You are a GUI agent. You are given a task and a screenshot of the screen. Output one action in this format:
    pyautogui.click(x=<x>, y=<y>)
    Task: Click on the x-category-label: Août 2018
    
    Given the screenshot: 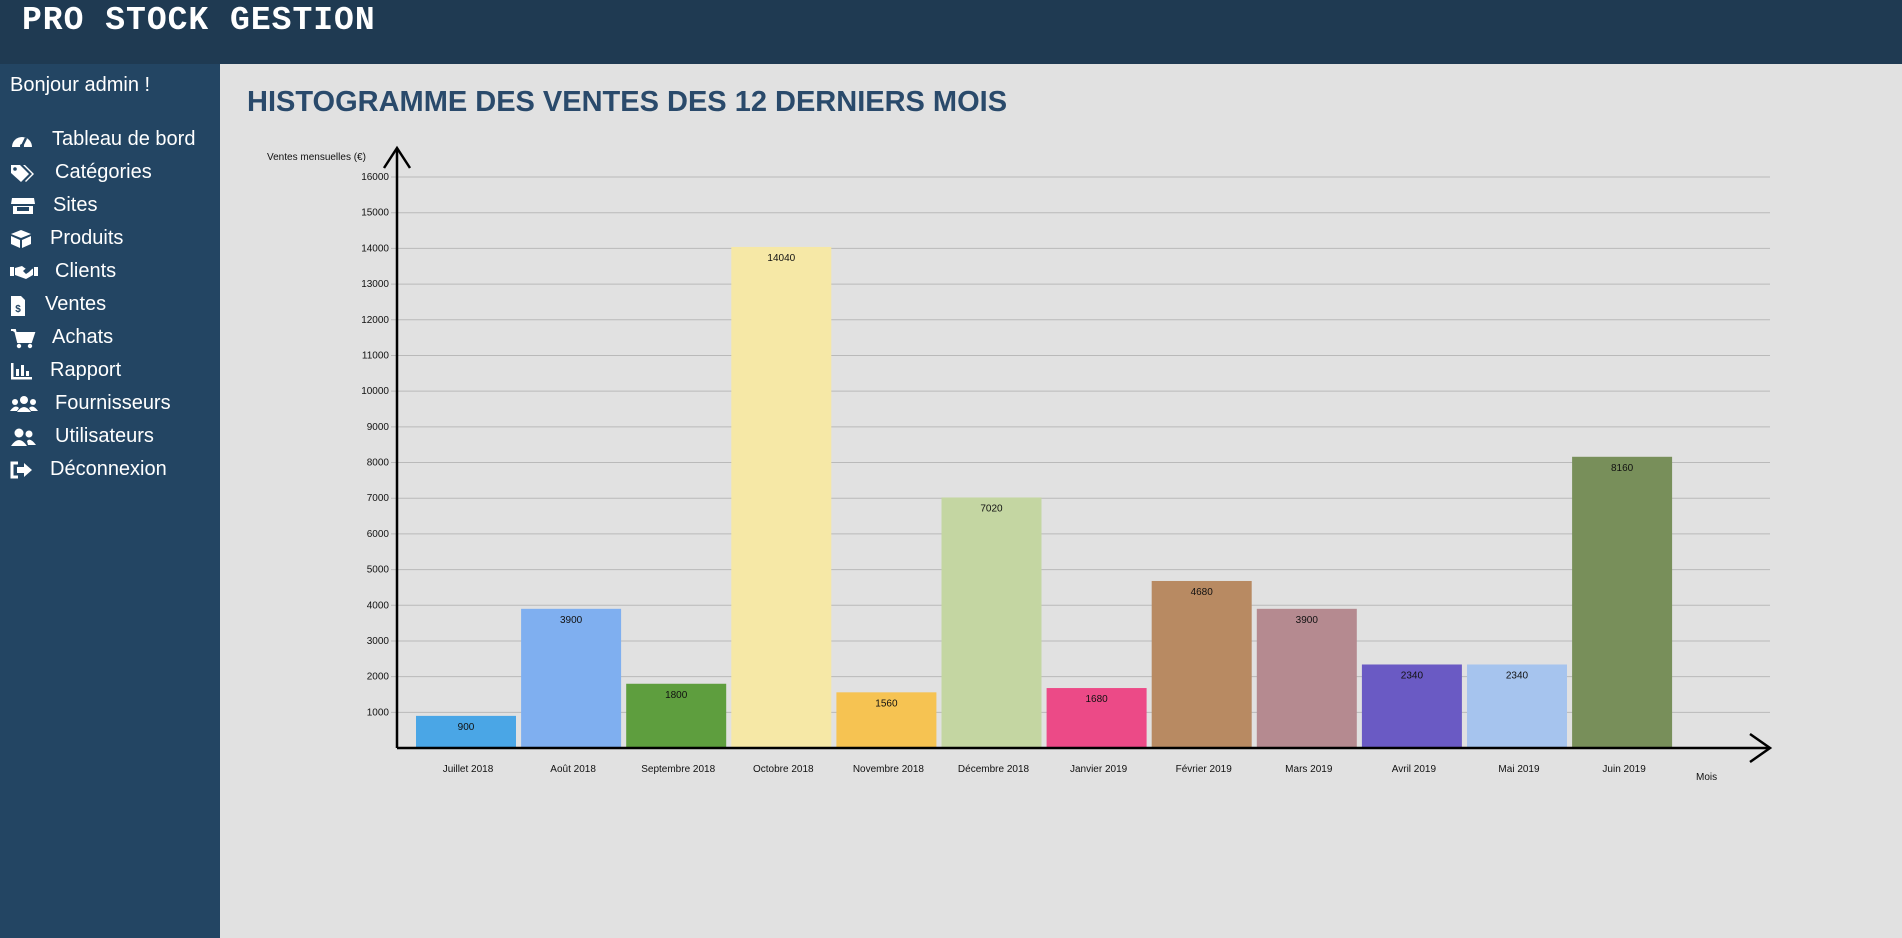 What is the action you would take?
    pyautogui.click(x=573, y=769)
    